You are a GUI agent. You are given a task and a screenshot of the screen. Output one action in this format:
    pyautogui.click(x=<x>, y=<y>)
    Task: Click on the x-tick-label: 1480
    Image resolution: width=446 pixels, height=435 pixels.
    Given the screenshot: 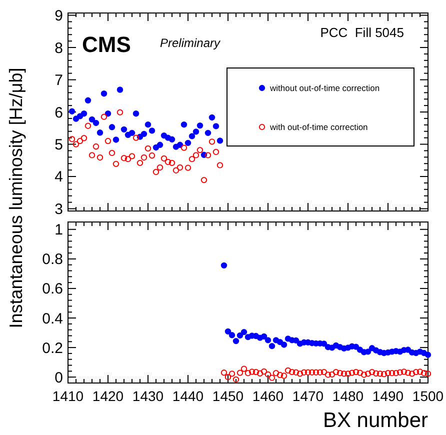 What is the action you would take?
    pyautogui.click(x=348, y=396)
    